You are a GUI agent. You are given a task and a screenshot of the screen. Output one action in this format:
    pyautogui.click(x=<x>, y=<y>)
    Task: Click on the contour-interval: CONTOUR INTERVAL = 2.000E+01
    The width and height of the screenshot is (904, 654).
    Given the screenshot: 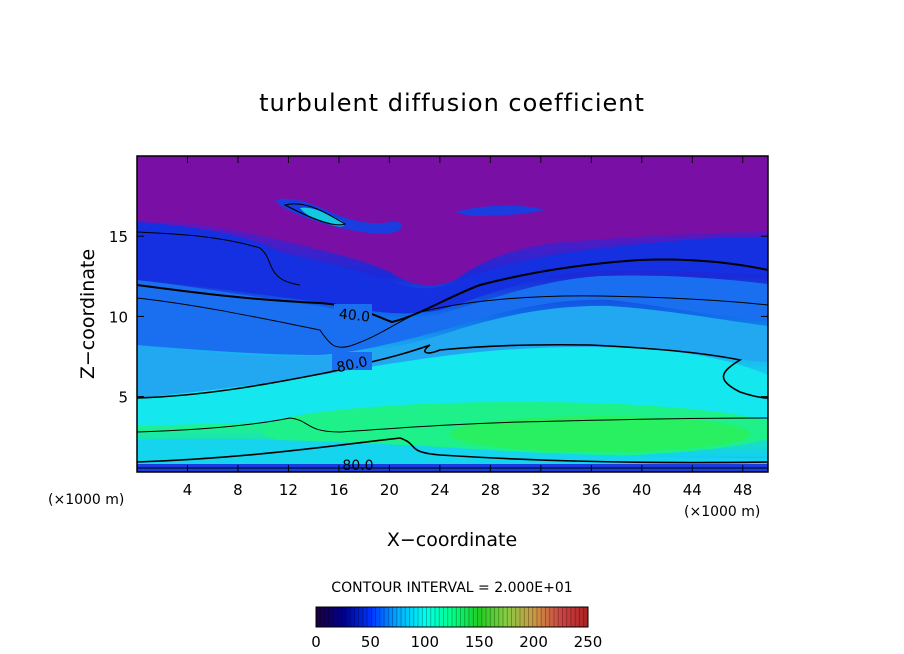 What is the action you would take?
    pyautogui.click(x=451, y=588)
    